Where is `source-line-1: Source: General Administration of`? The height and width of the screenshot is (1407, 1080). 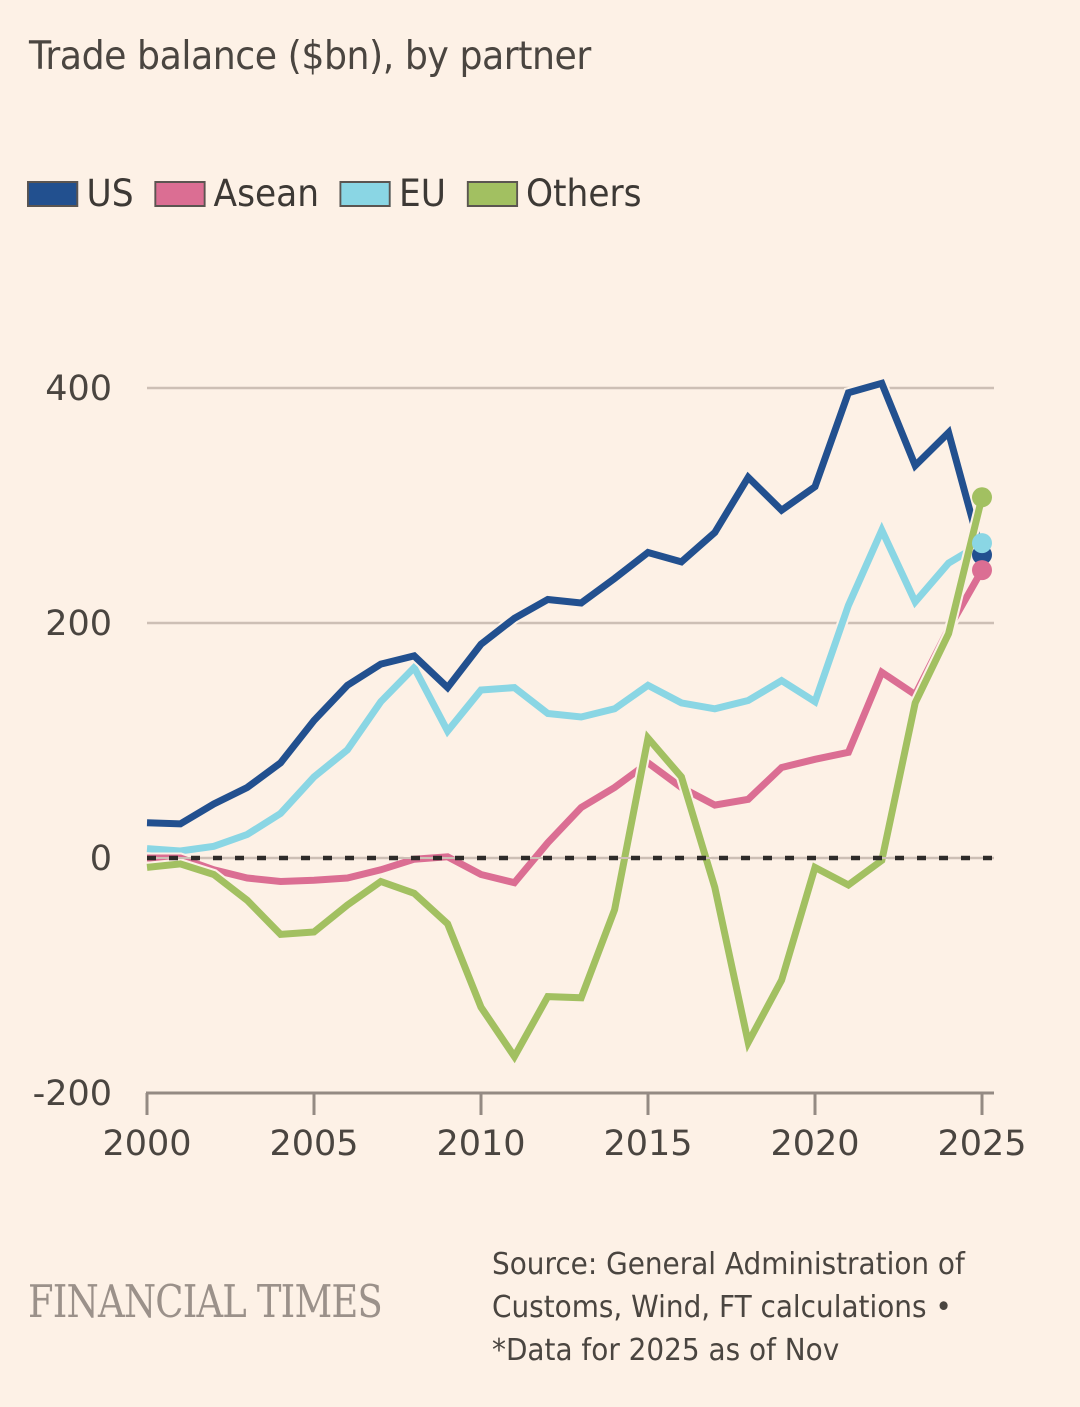 source-line-1: Source: General Administration of is located at coordinates (728, 1264).